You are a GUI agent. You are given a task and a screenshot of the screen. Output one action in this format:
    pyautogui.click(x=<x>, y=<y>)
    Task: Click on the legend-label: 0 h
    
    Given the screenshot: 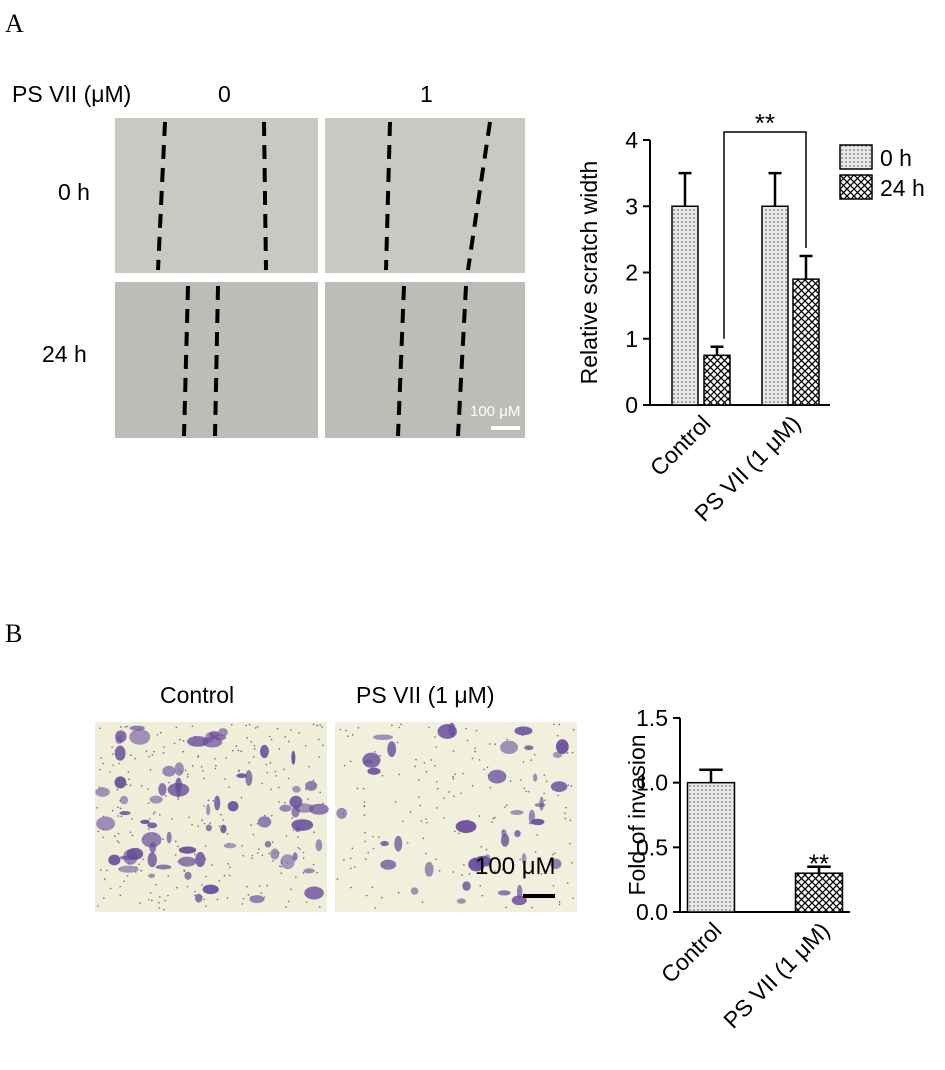 What is the action you would take?
    pyautogui.click(x=896, y=158)
    